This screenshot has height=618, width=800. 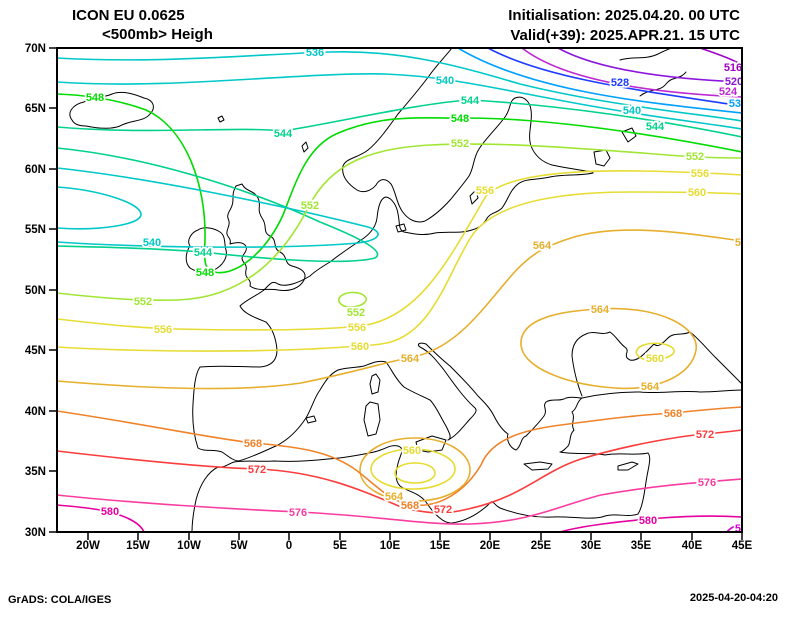 What do you see at coordinates (238, 546) in the screenshot?
I see `lon-label-5w: 5W` at bounding box center [238, 546].